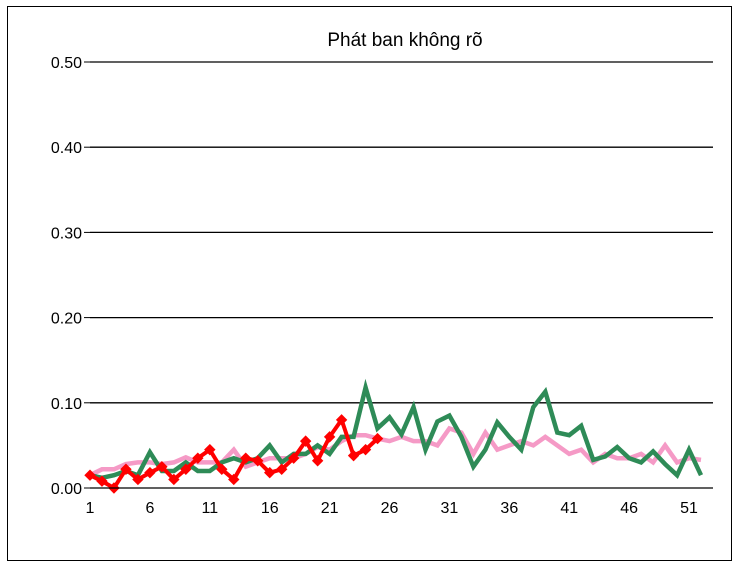 The height and width of the screenshot is (568, 741). What do you see at coordinates (66, 148) in the screenshot?
I see `y-tick-label: 0.40` at bounding box center [66, 148].